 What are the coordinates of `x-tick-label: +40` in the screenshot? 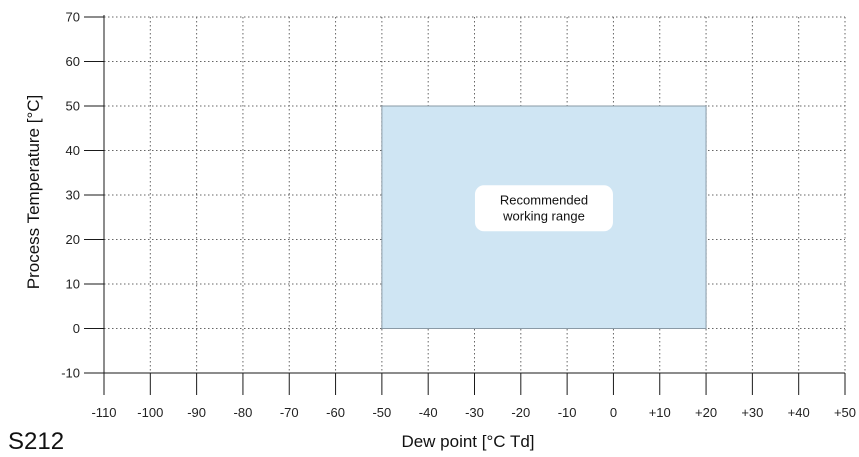 It's located at (799, 412).